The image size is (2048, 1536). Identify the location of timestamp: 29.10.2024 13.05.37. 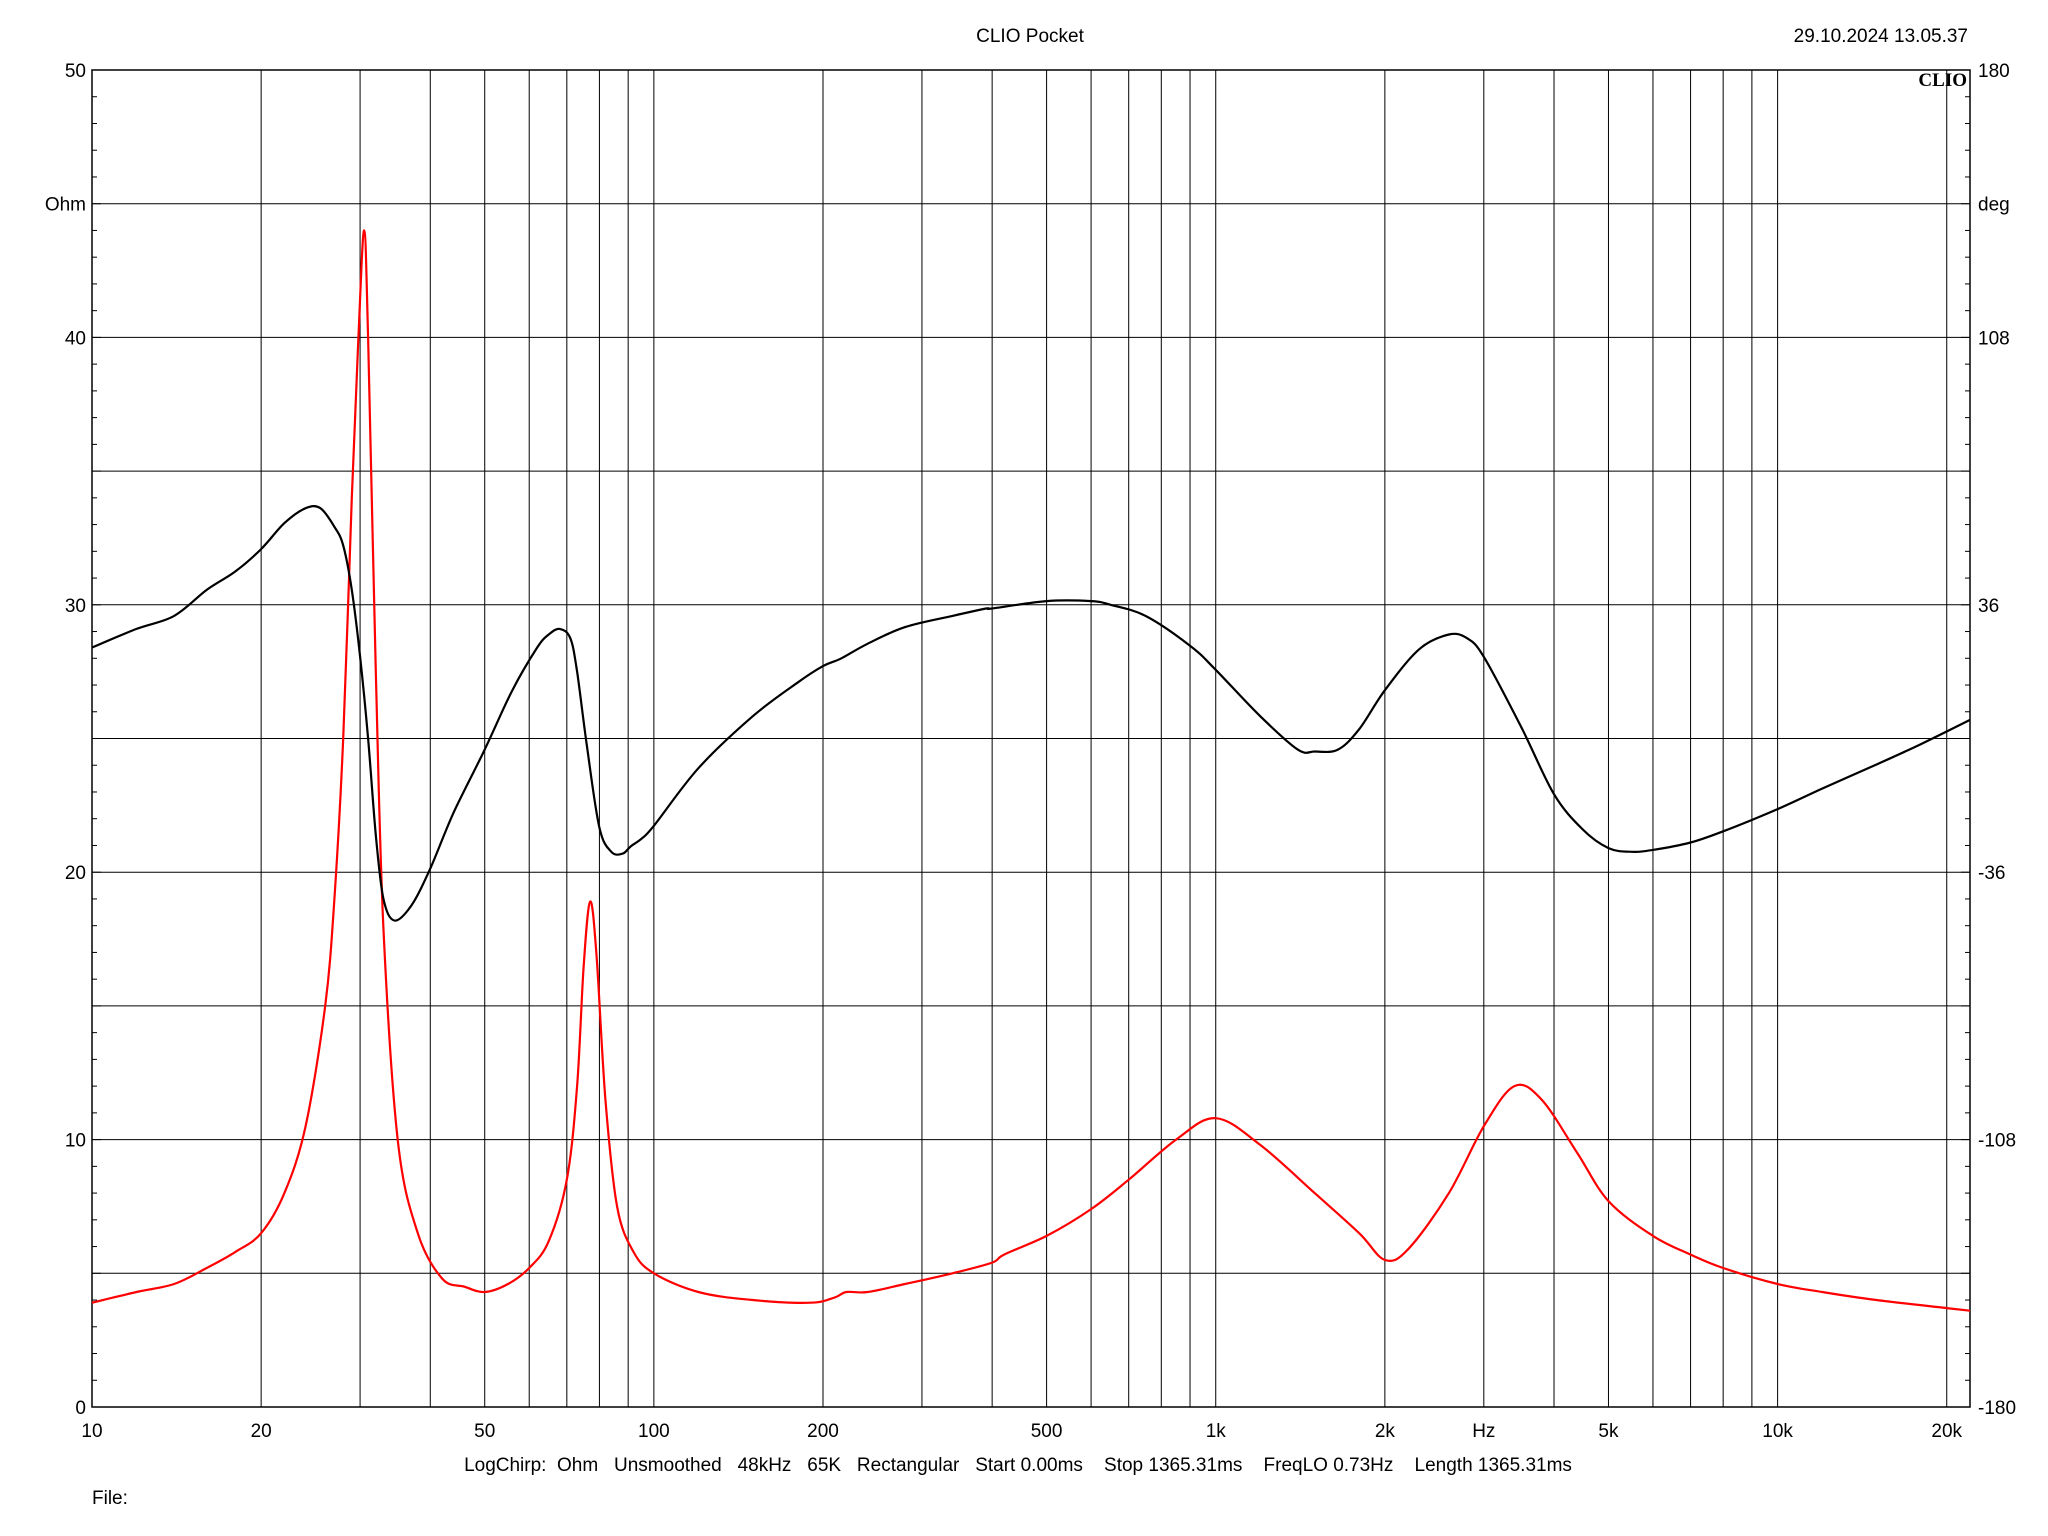
(1881, 36).